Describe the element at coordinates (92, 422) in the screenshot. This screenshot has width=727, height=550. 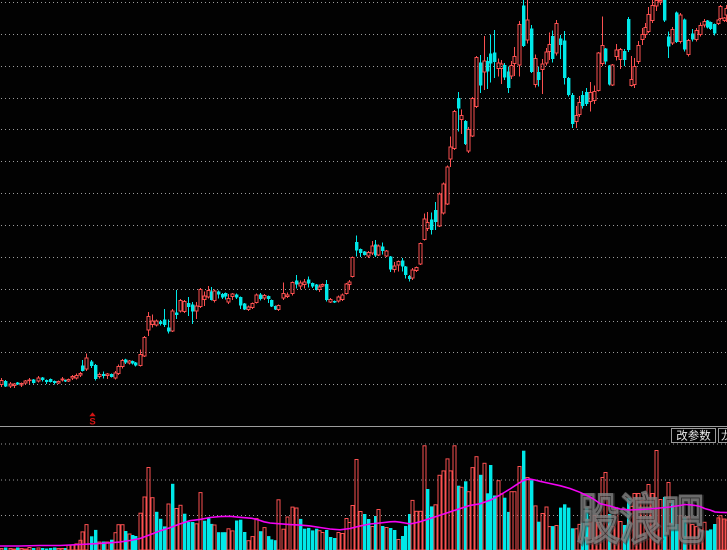
I see `svg-text: S` at that location.